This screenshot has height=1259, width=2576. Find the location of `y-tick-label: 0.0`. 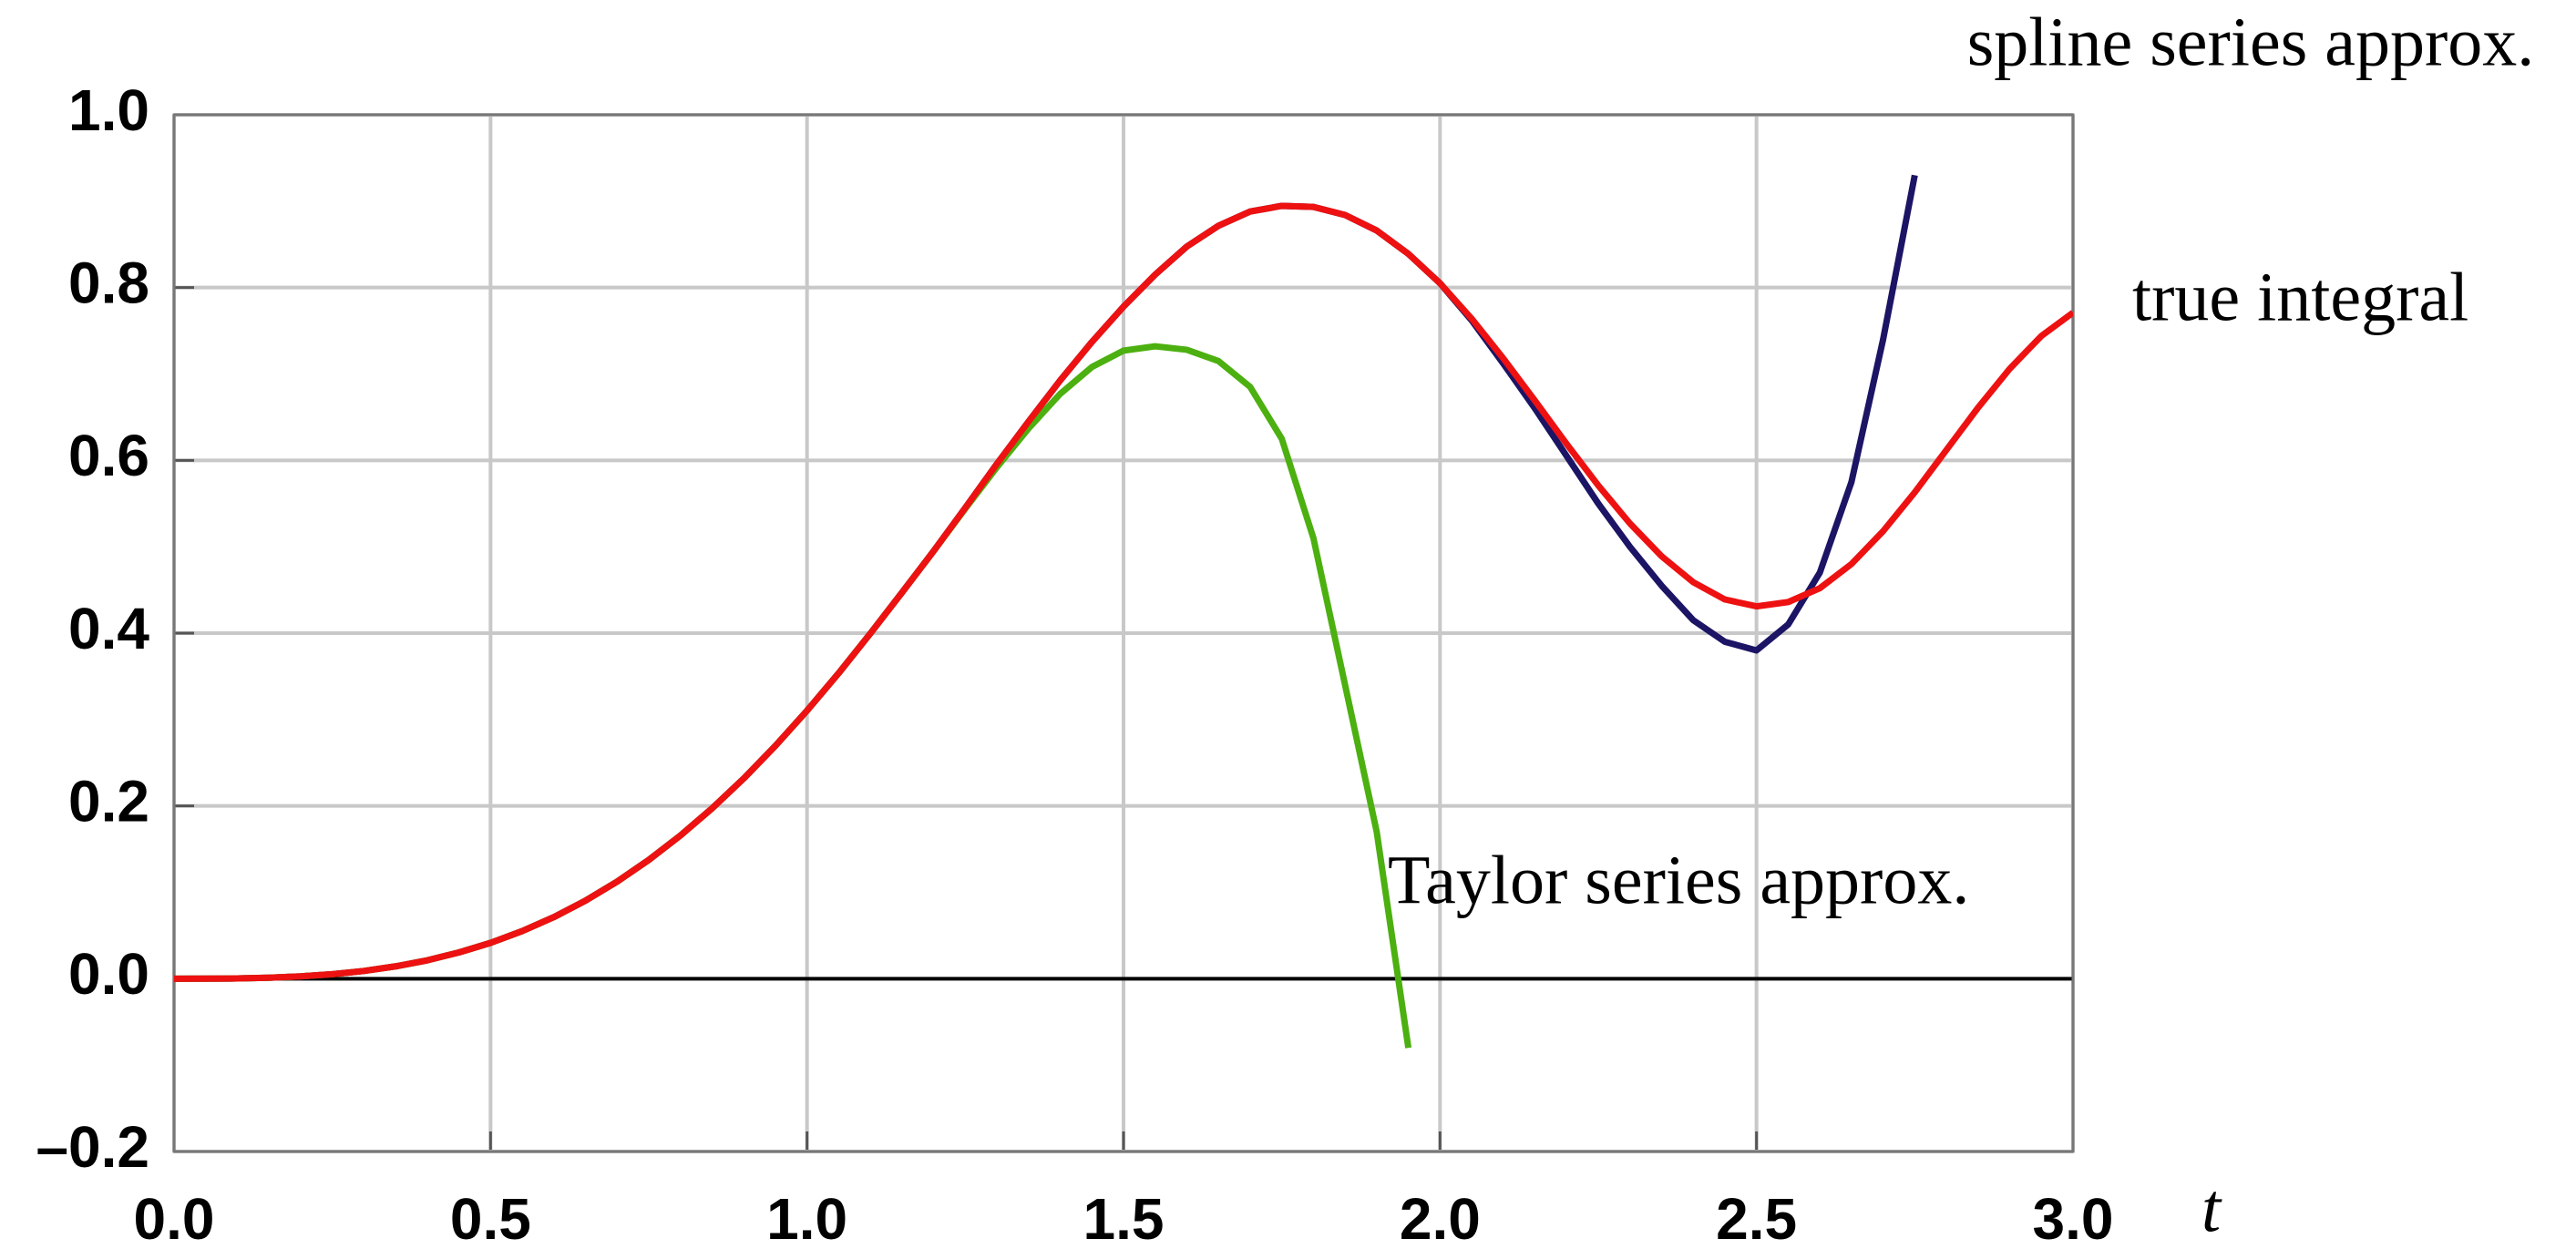

y-tick-label: 0.0 is located at coordinates (109, 974).